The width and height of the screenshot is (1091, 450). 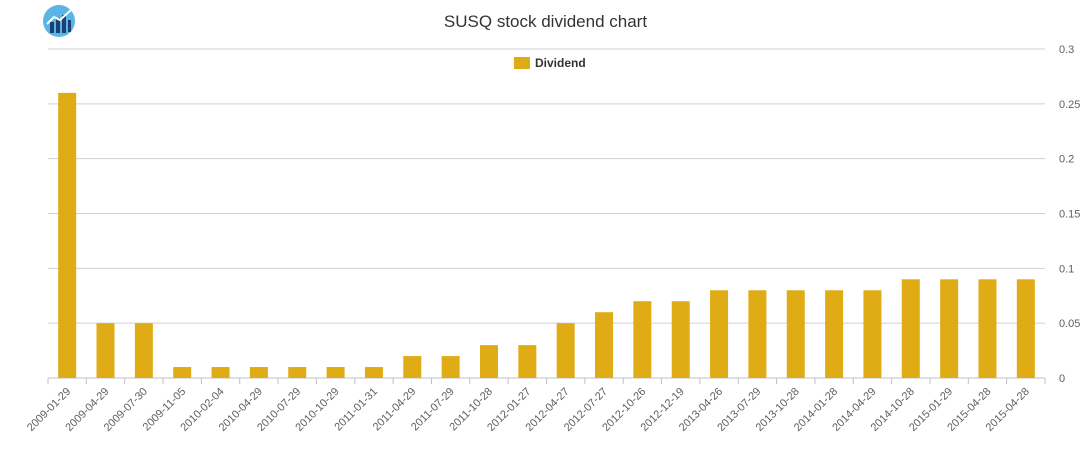 I want to click on y-tick-label: 0, so click(x=1062, y=379).